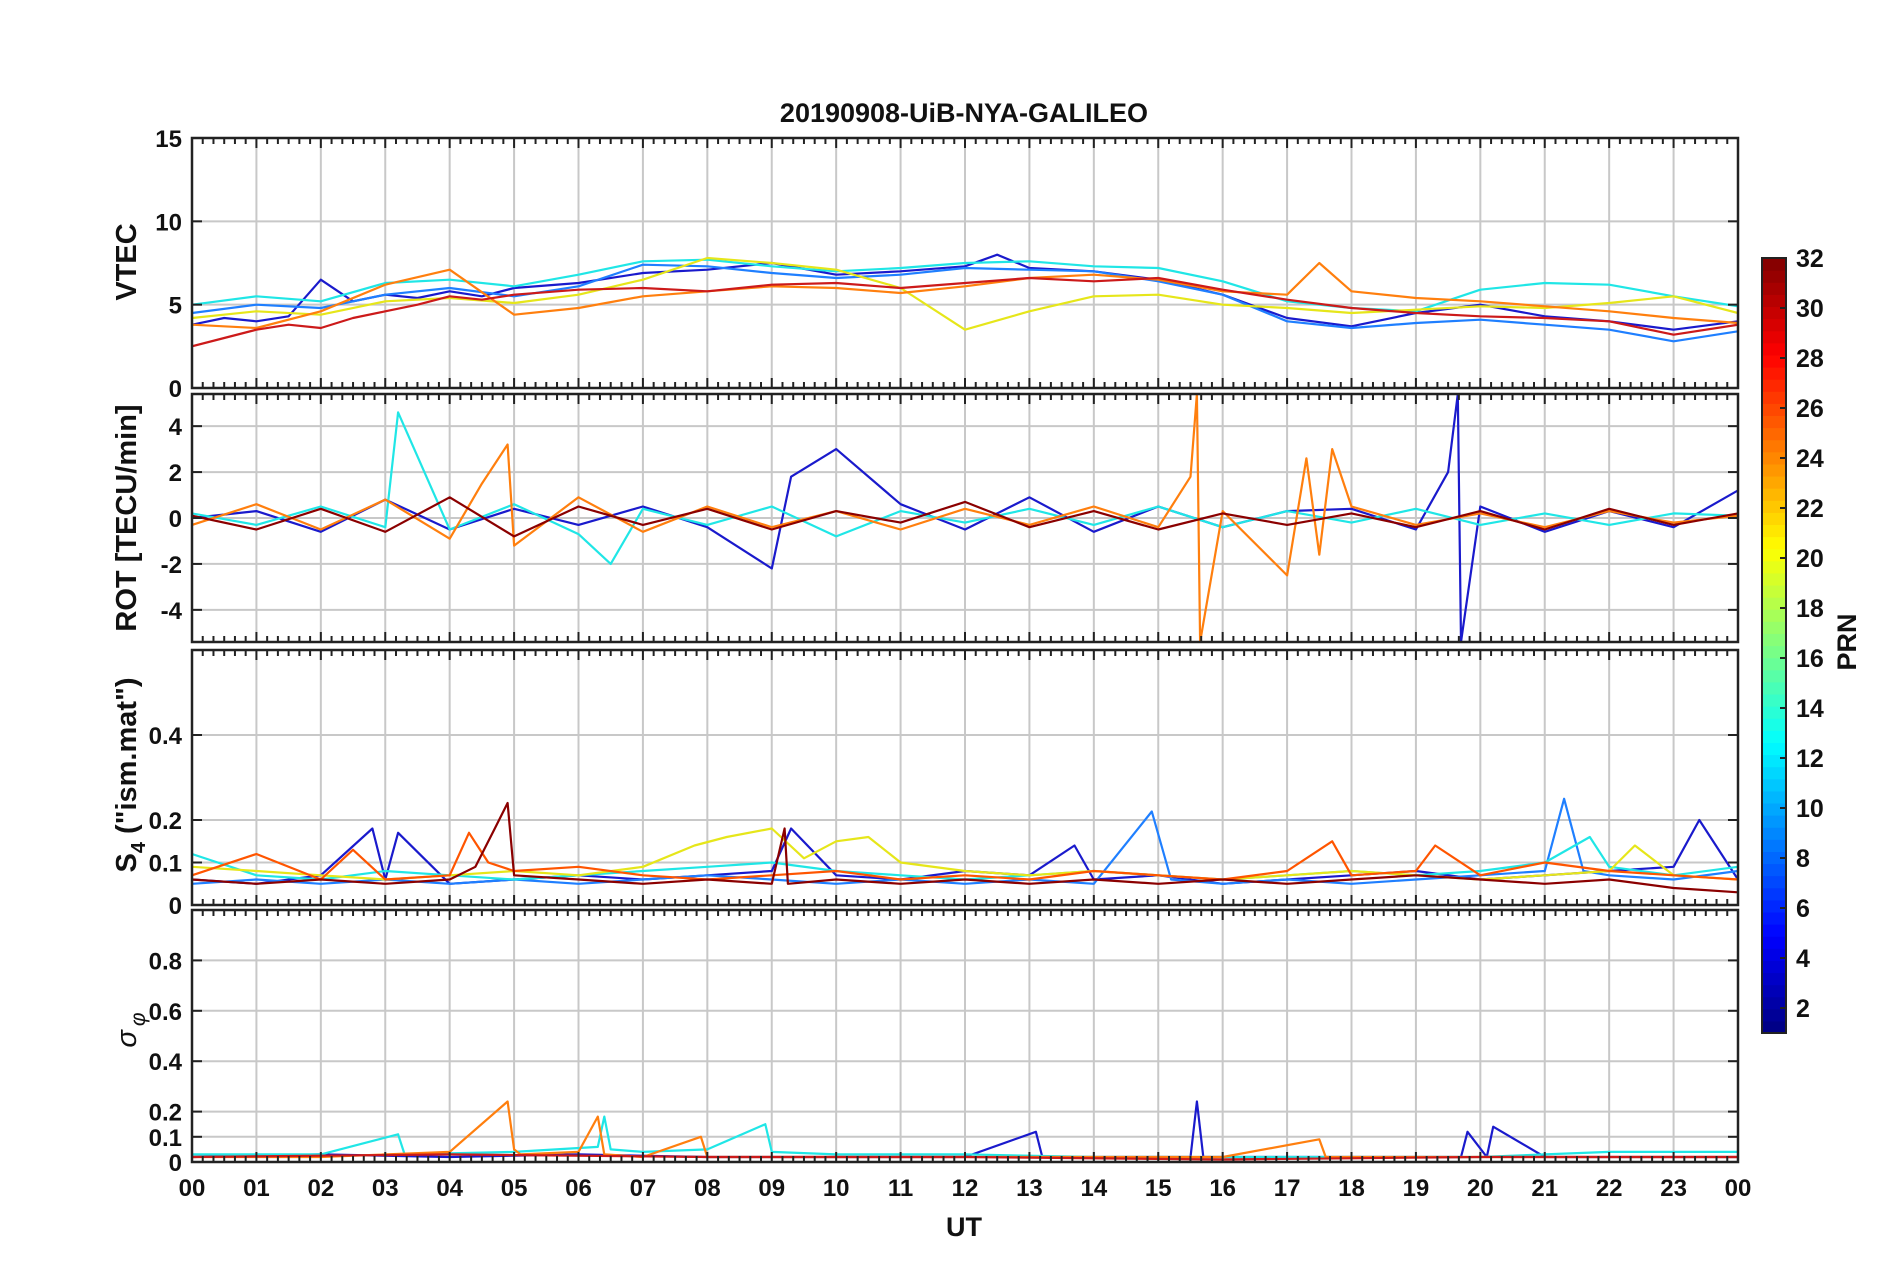 Image resolution: width=1902 pixels, height=1277 pixels. What do you see at coordinates (127, 760) in the screenshot?
I see `s4-ylabel-rest: ("ism.mat")` at bounding box center [127, 760].